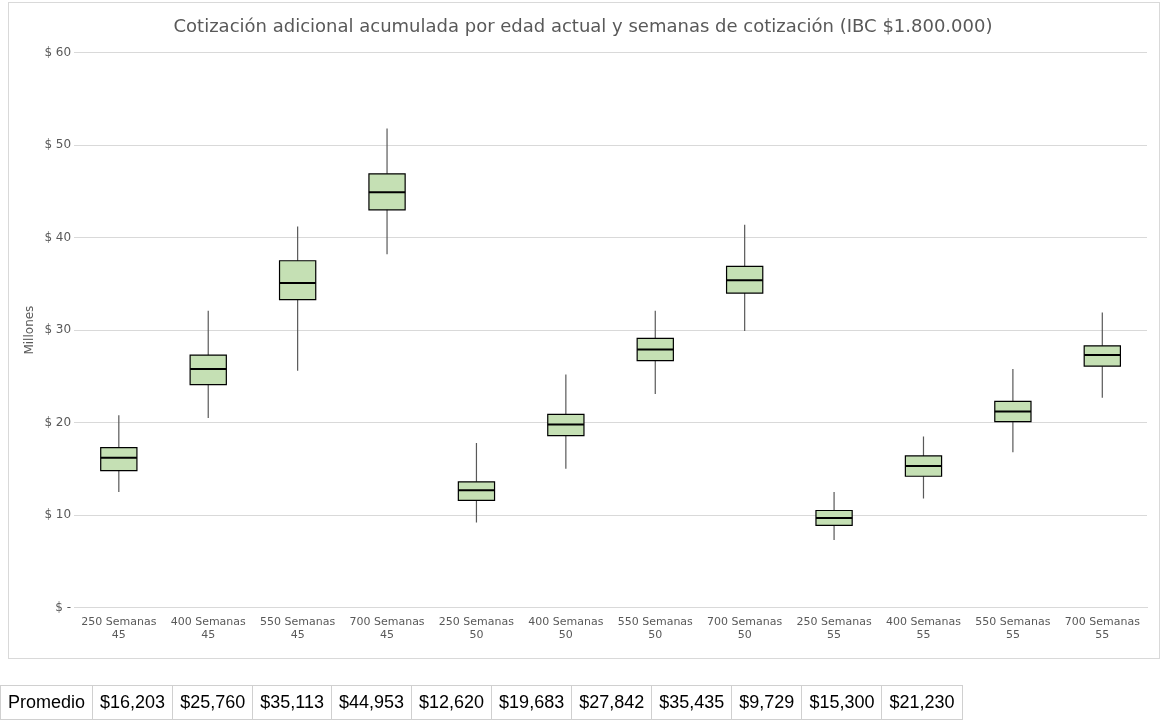 The width and height of the screenshot is (1161, 723). I want to click on x-tick-label: 550 Semanas 45, so click(298, 628).